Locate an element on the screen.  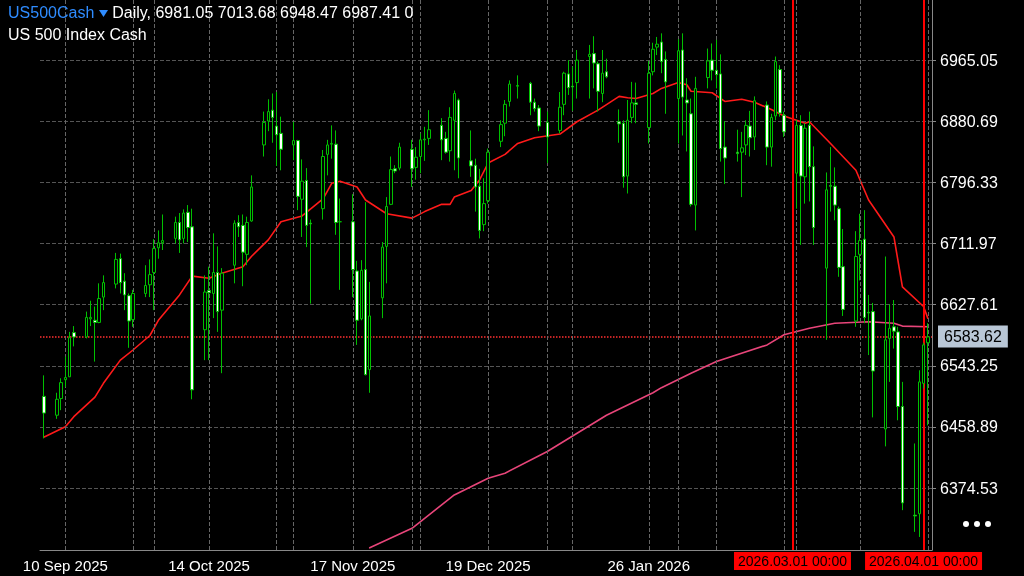
y-tick-label: 6965.05 is located at coordinates (969, 60).